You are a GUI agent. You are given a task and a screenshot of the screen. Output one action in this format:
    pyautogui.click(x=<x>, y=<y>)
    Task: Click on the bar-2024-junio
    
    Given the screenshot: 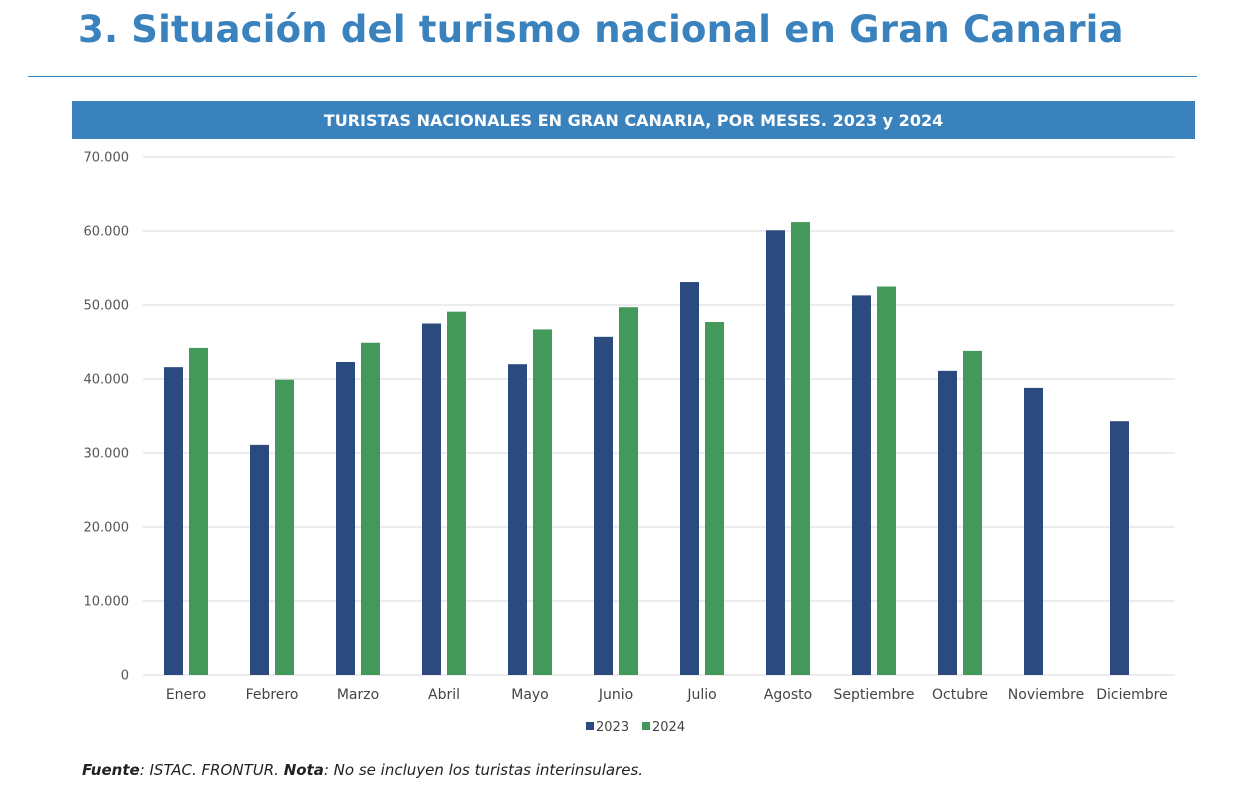 What is the action you would take?
    pyautogui.click(x=628, y=491)
    